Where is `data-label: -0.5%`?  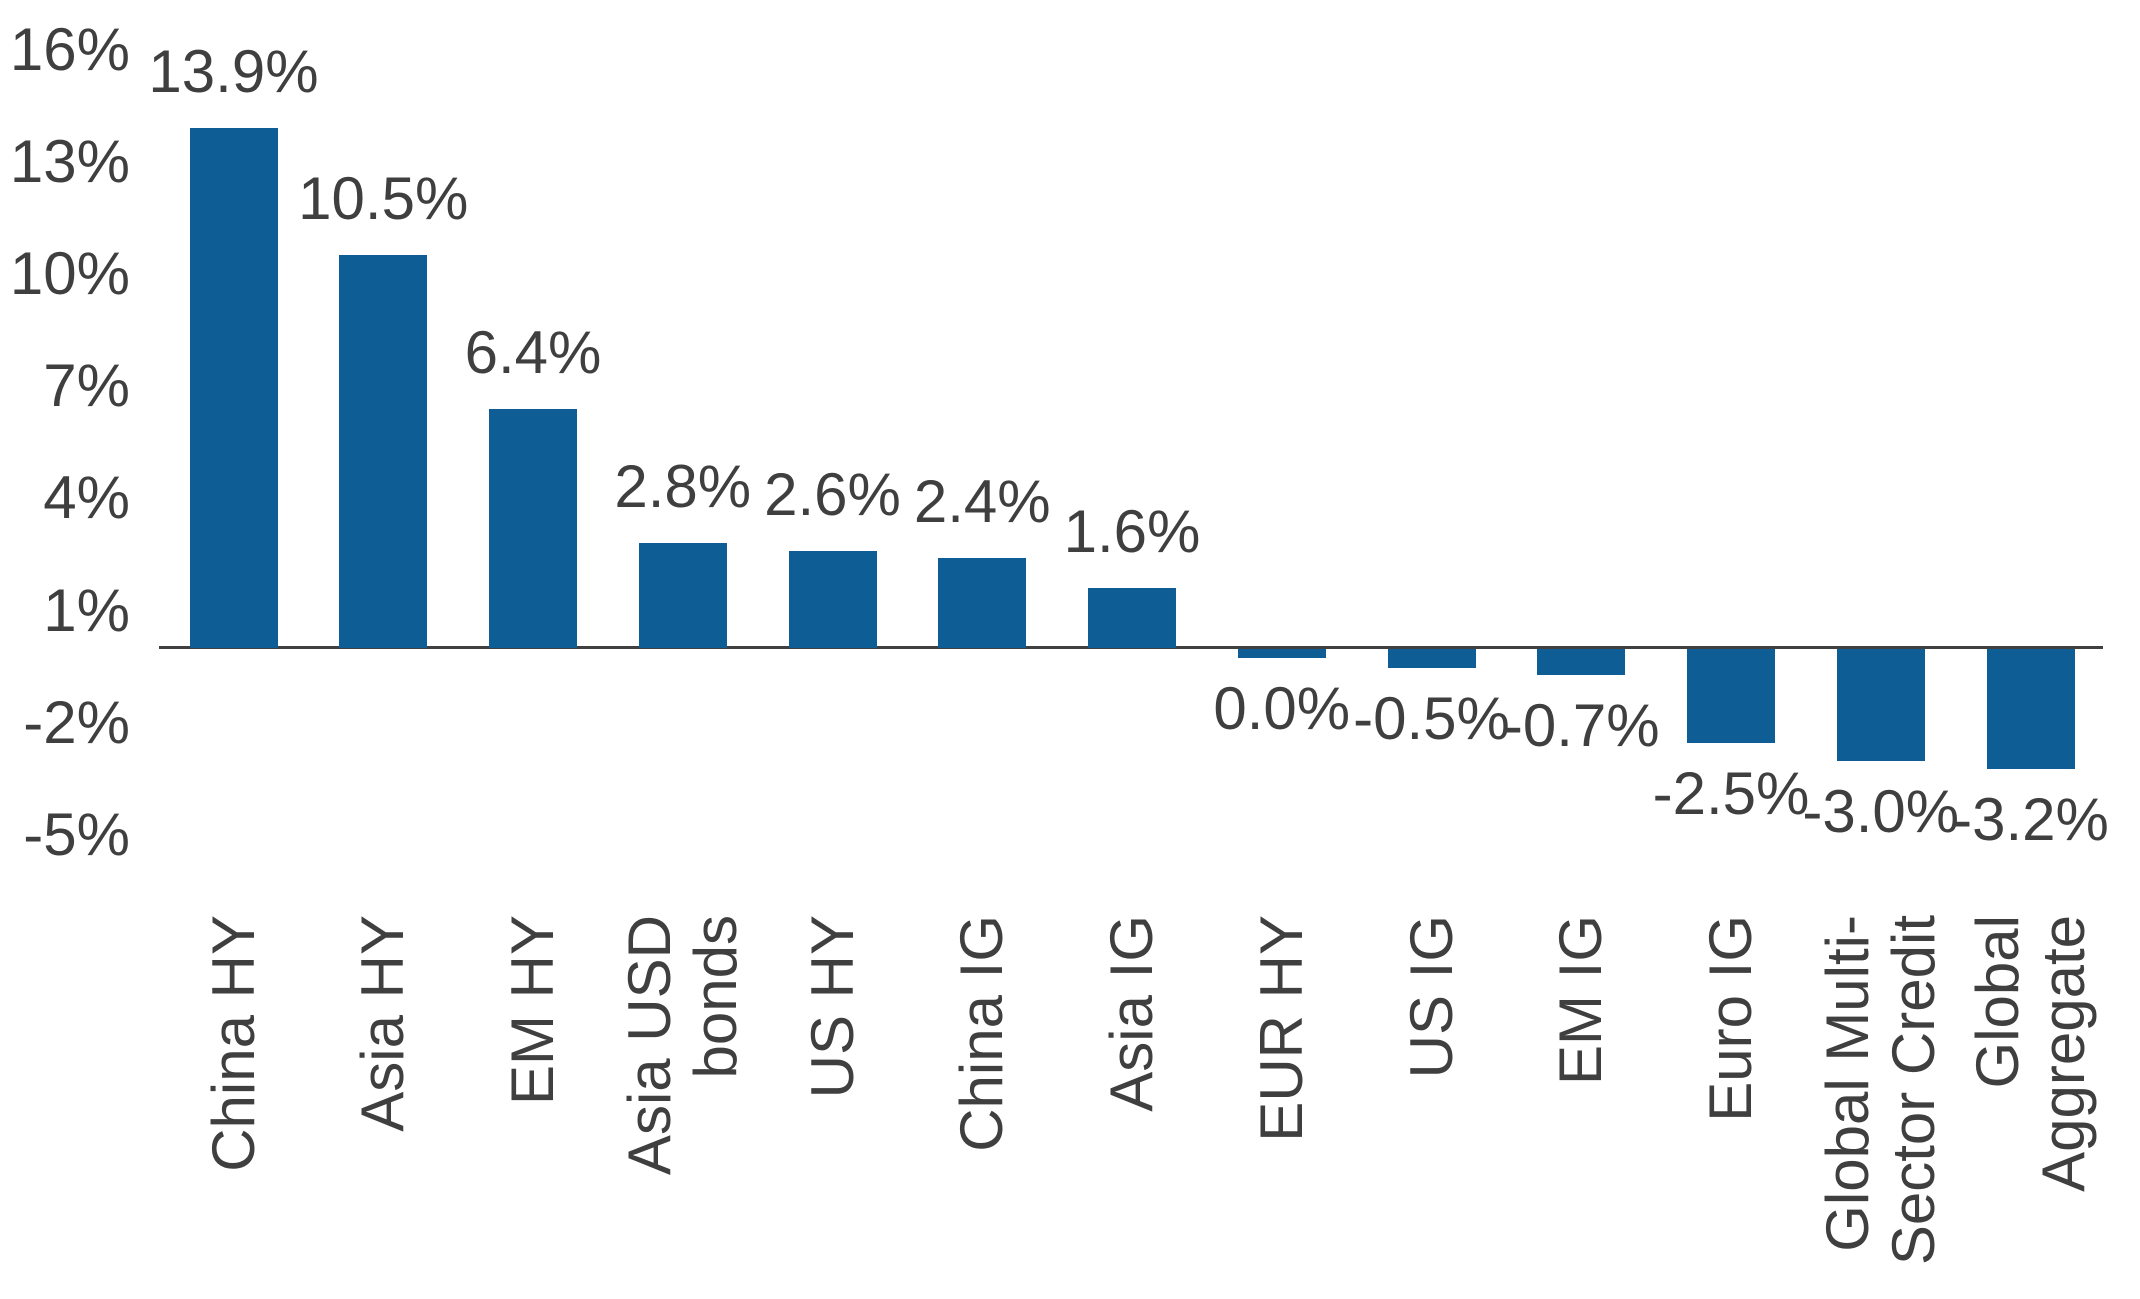
data-label: -0.5% is located at coordinates (1431, 718).